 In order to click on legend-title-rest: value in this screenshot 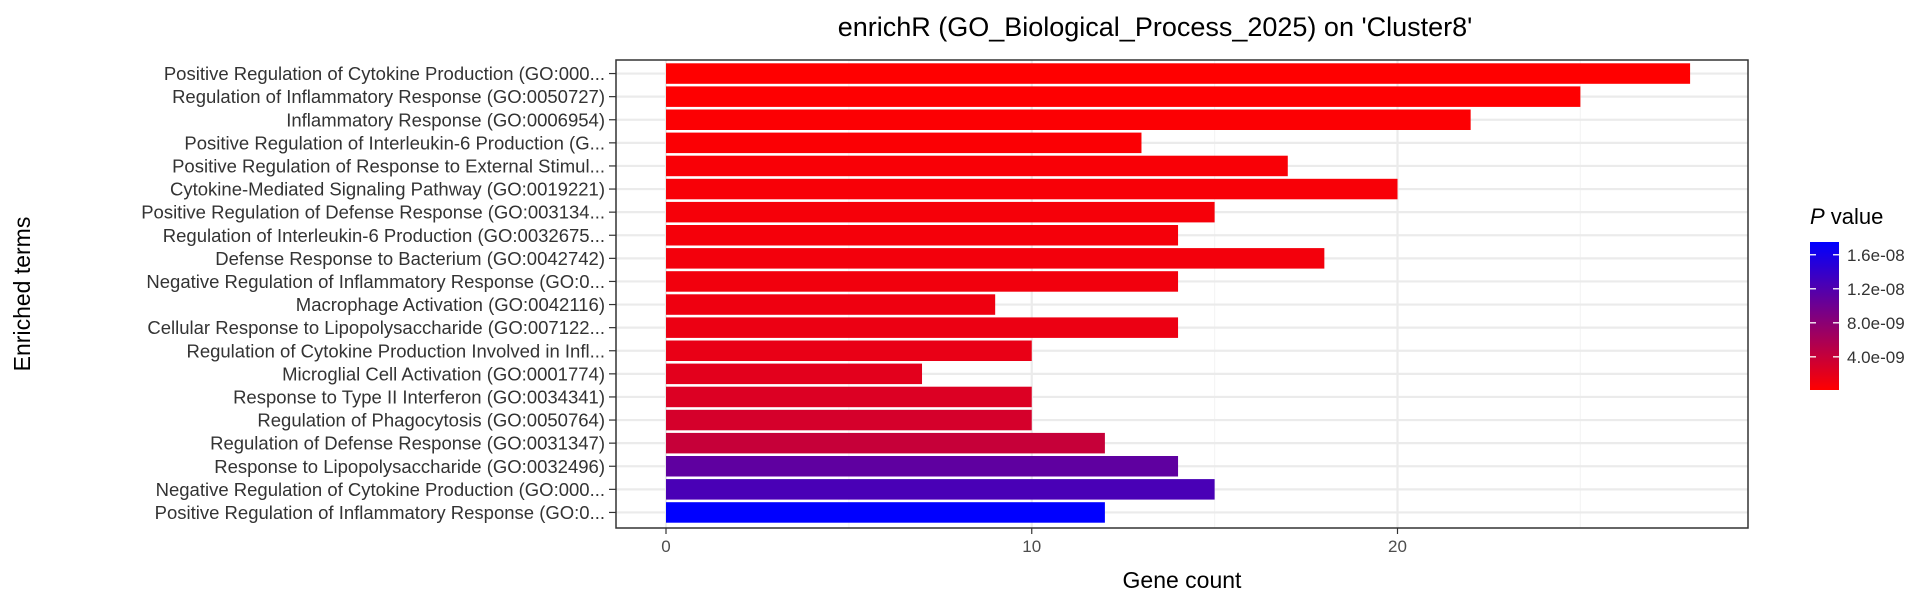, I will do `click(1854, 216)`.